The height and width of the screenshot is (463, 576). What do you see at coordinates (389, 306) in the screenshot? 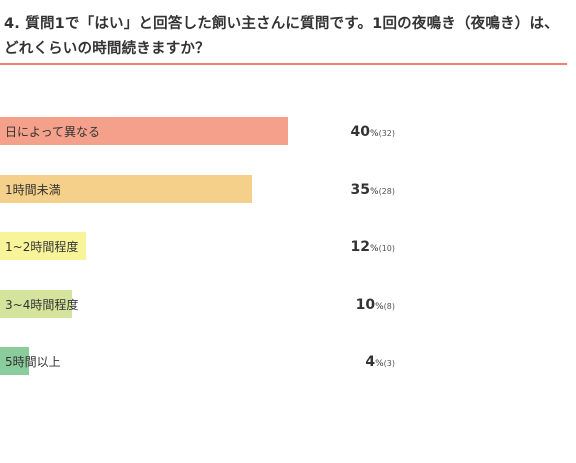
I see `bar-count: (8)` at bounding box center [389, 306].